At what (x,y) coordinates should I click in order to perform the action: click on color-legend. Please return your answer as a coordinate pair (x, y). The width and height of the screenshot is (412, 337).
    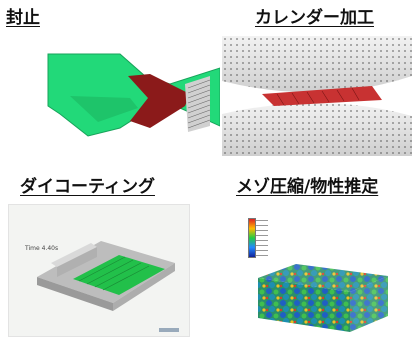
    Looking at the image, I should click on (252, 238).